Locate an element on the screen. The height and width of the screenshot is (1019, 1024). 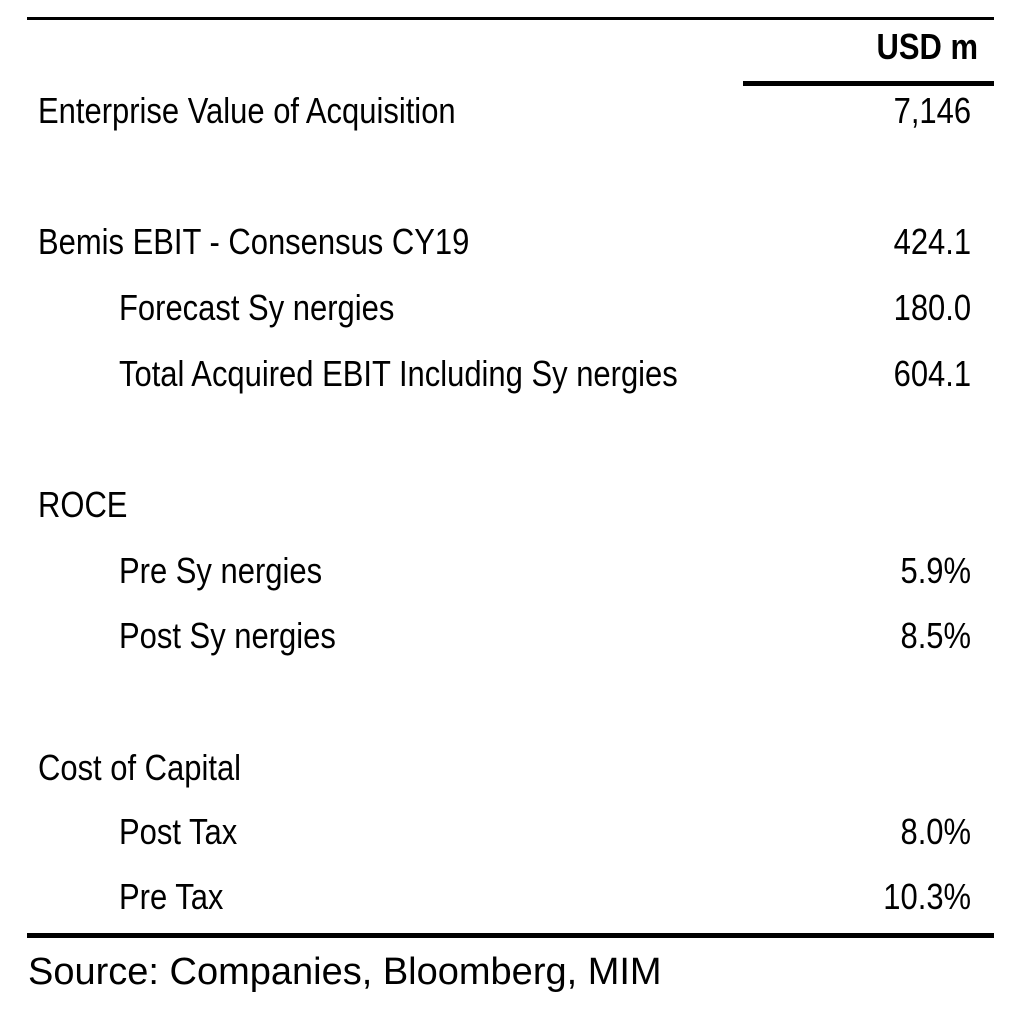
row-value: 8.0% is located at coordinates (935, 831).